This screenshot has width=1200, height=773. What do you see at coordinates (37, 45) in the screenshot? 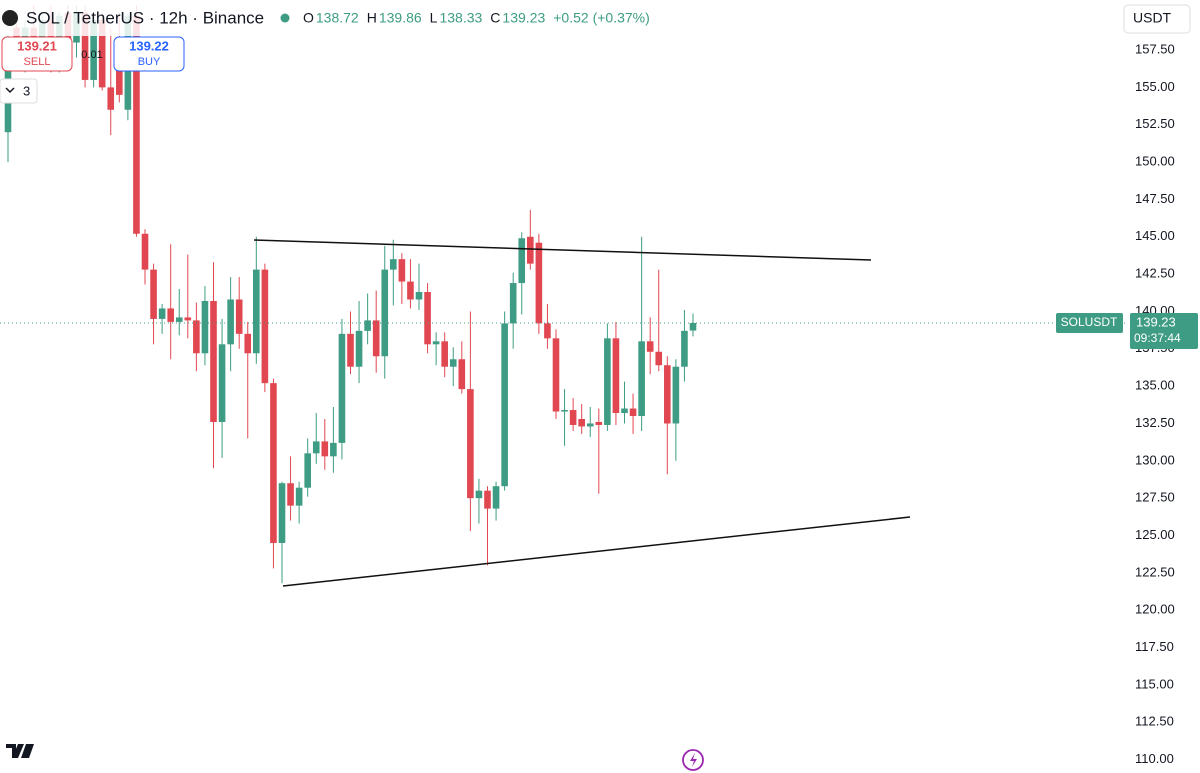
I see `sell-price: 139.21` at bounding box center [37, 45].